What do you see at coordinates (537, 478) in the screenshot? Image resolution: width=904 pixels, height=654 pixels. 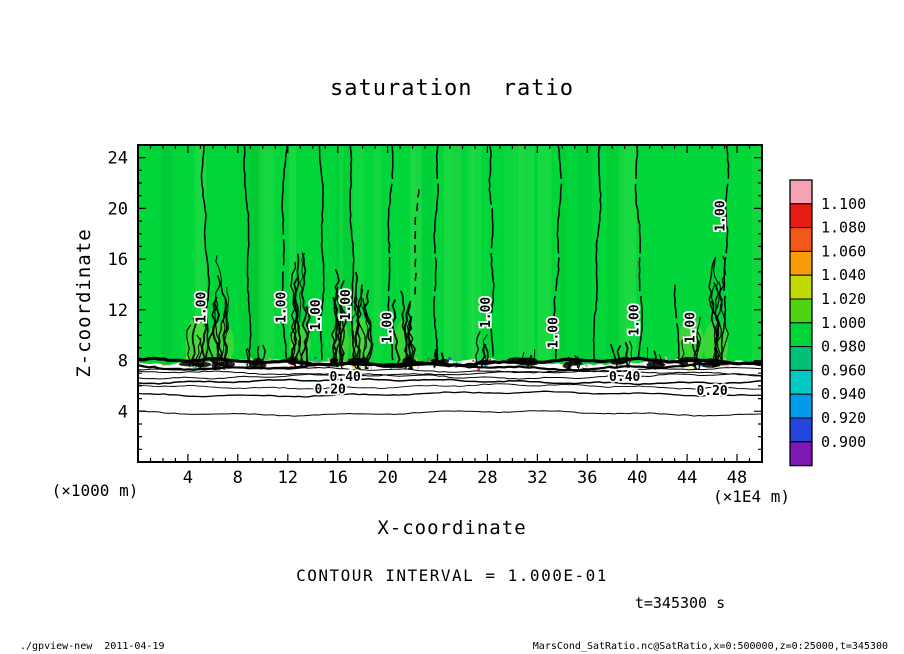 I see `x-tick-label: 32` at bounding box center [537, 478].